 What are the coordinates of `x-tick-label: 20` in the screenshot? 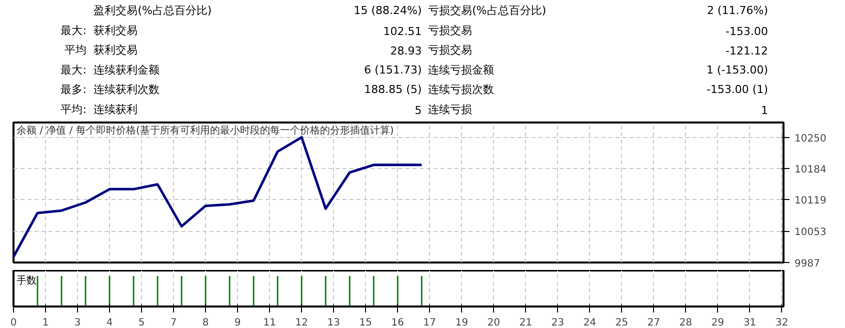 It's located at (493, 323).